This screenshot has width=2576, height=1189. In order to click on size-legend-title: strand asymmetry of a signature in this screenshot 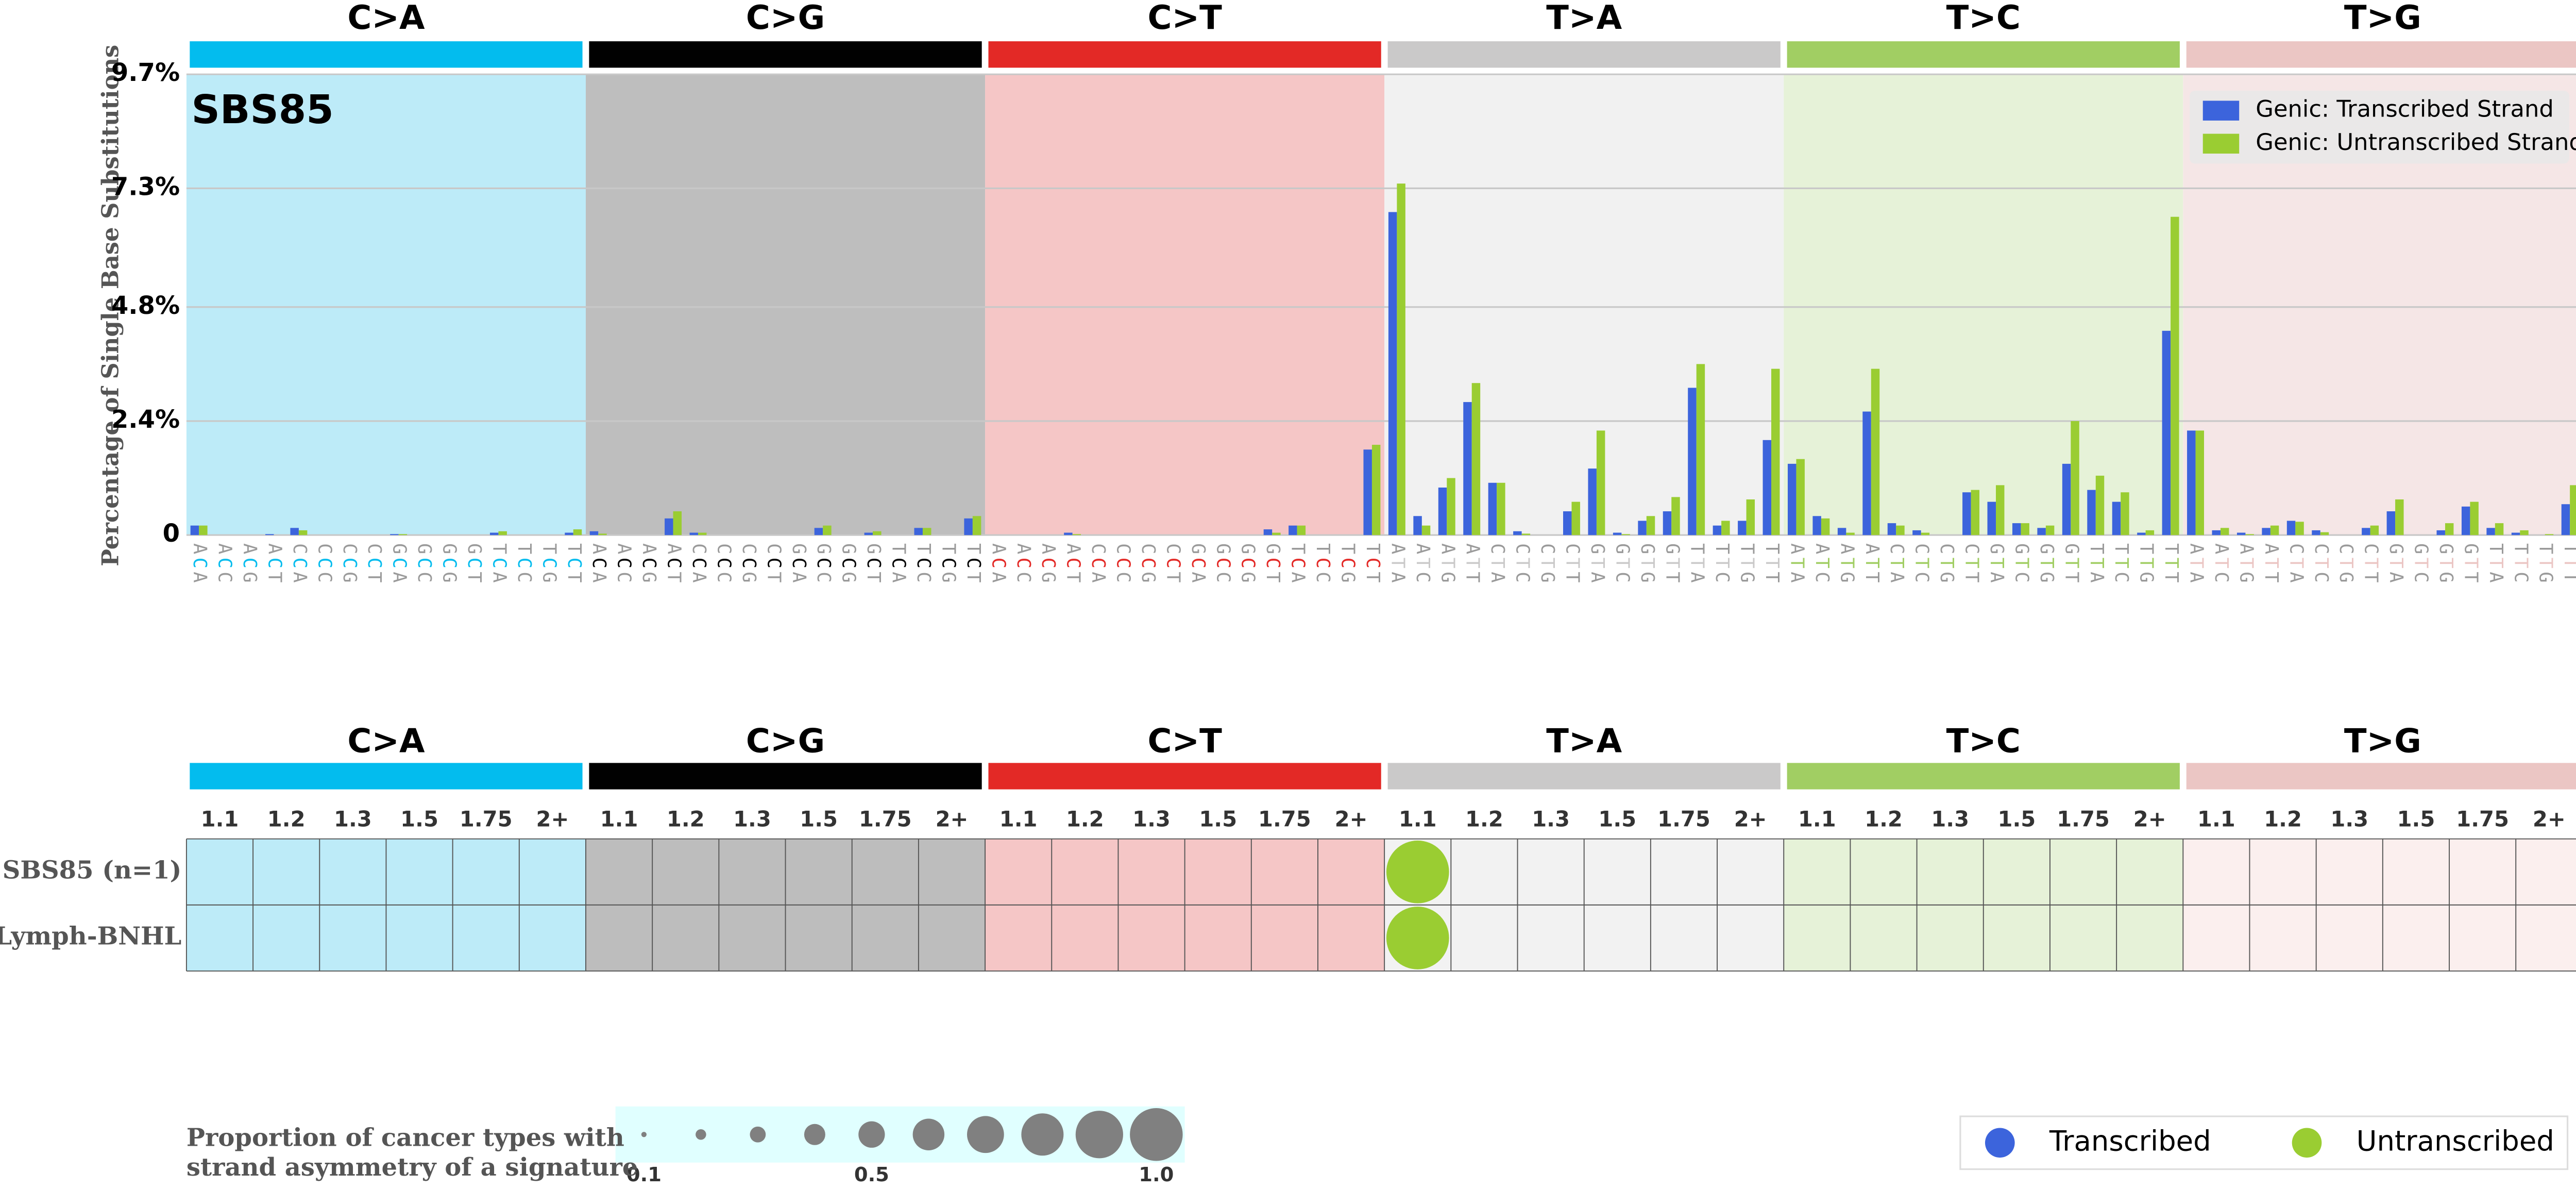, I will do `click(412, 1168)`.